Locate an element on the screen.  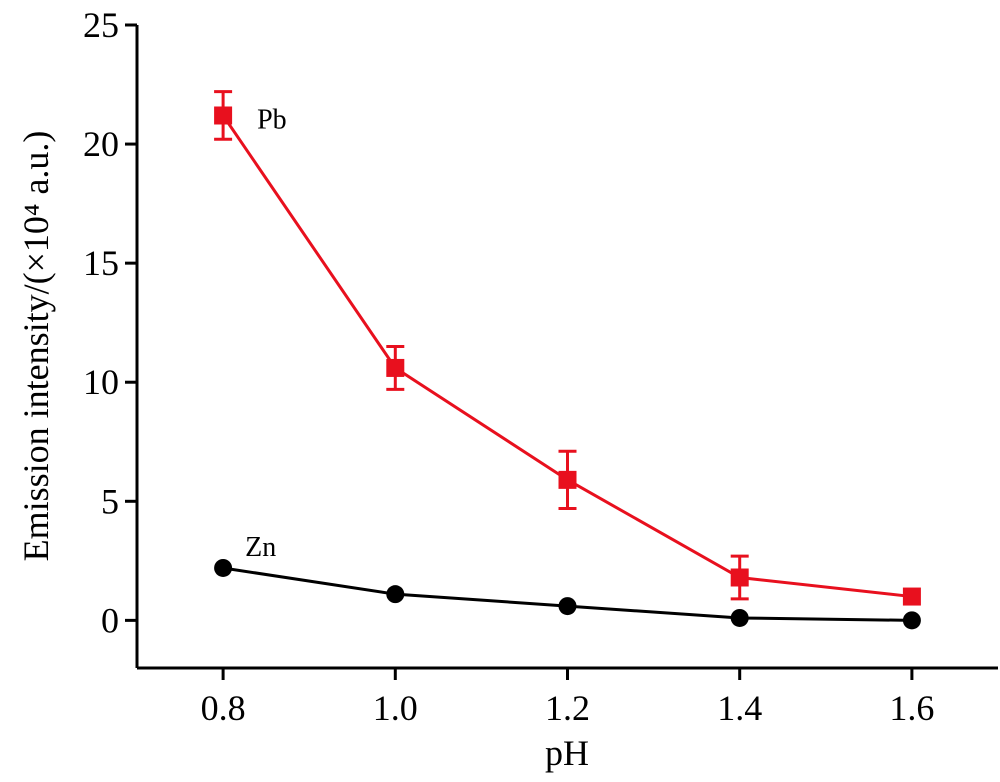
y-axis-title: Emission intensity/(×10⁴ a.u.) is located at coordinates (36, 346).